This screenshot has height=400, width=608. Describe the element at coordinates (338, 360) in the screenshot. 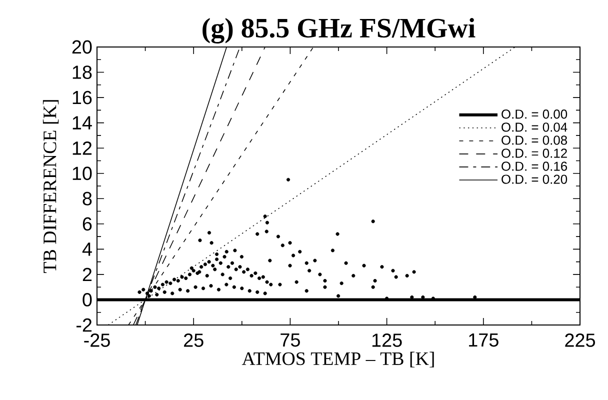

I see `x-axis-title: ATMOS TEMP – TB [K]` at that location.